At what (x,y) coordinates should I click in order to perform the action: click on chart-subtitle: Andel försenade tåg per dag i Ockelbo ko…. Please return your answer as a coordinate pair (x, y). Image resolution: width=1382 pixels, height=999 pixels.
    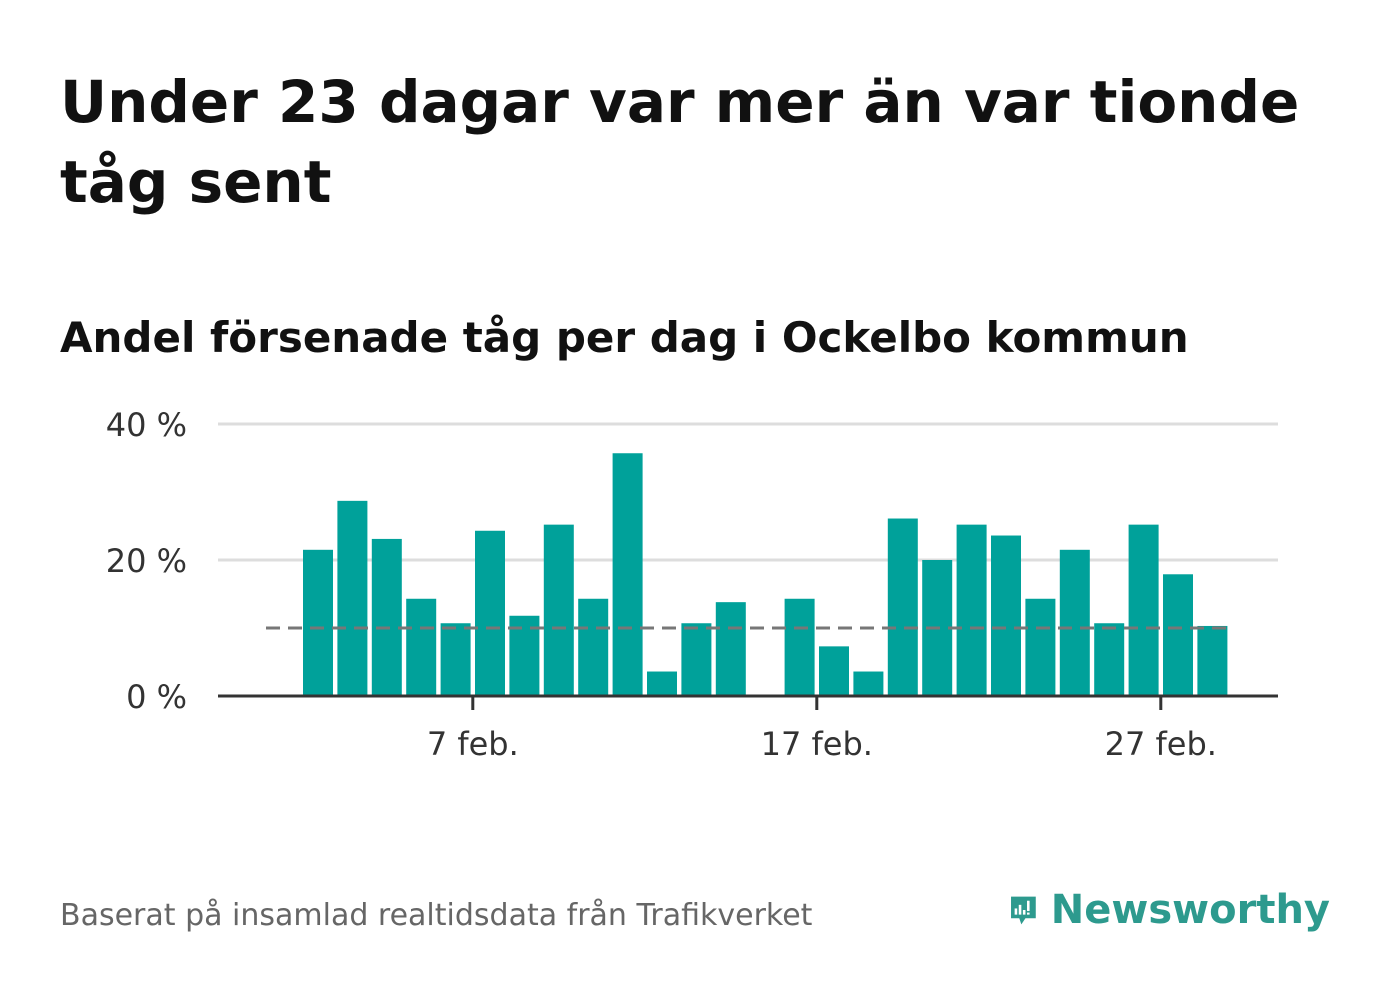
    Looking at the image, I should click on (624, 337).